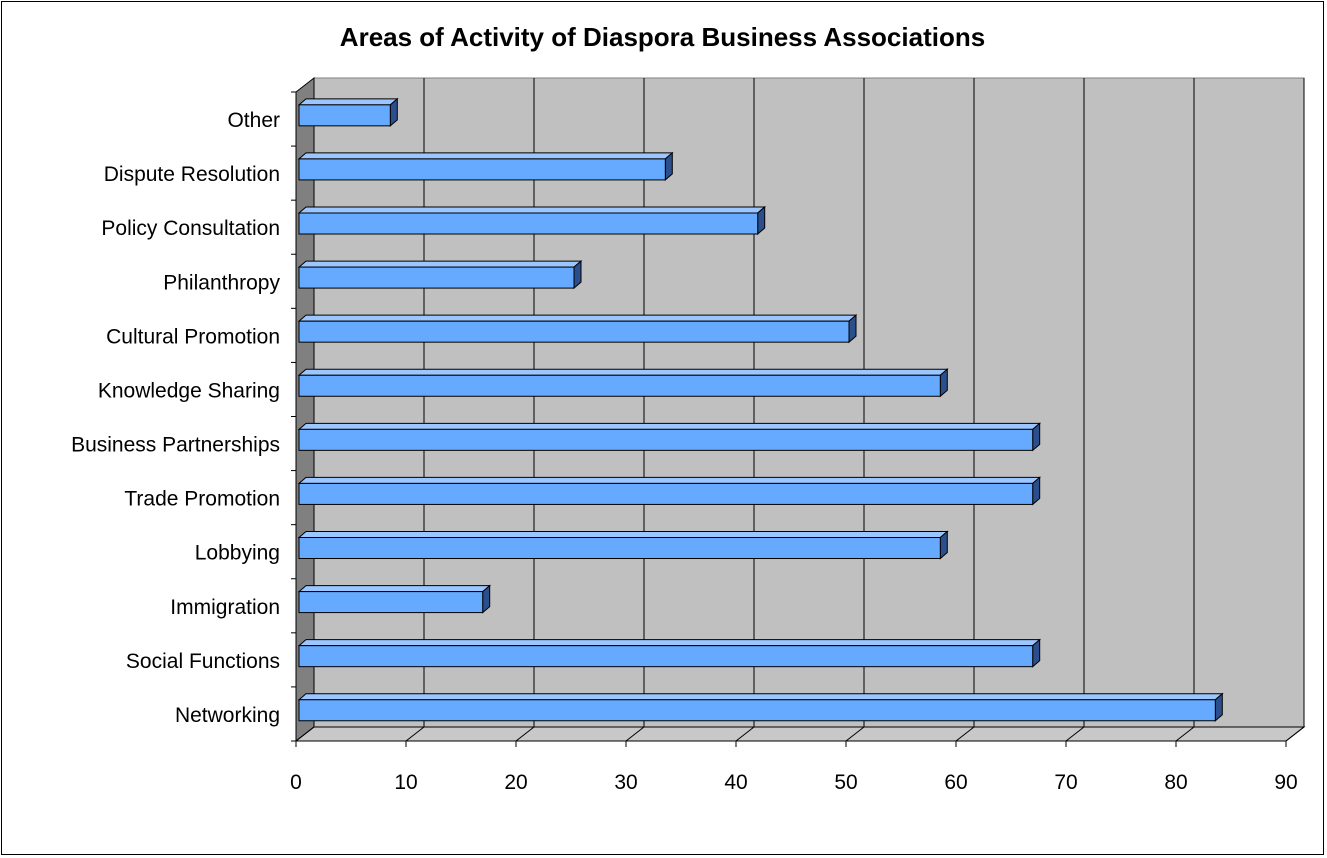 The height and width of the screenshot is (858, 1327). I want to click on bar-immigration, so click(394, 599).